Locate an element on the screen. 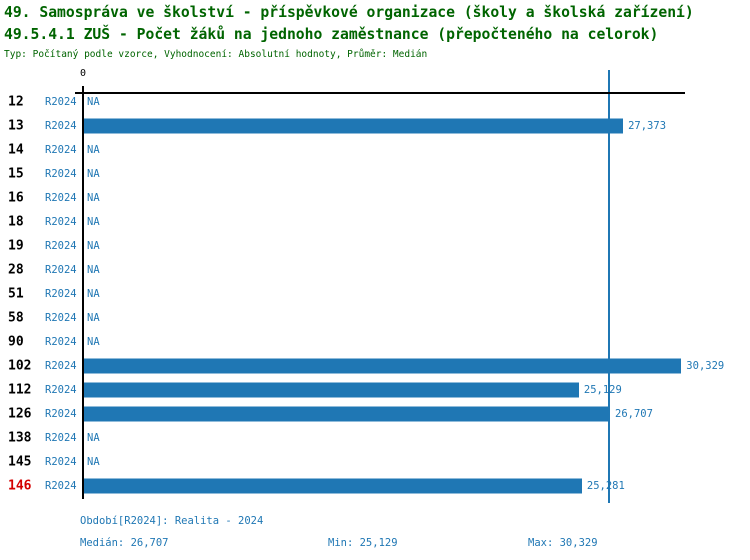 The width and height of the screenshot is (750, 560). row-number-label: 18 is located at coordinates (16, 222).